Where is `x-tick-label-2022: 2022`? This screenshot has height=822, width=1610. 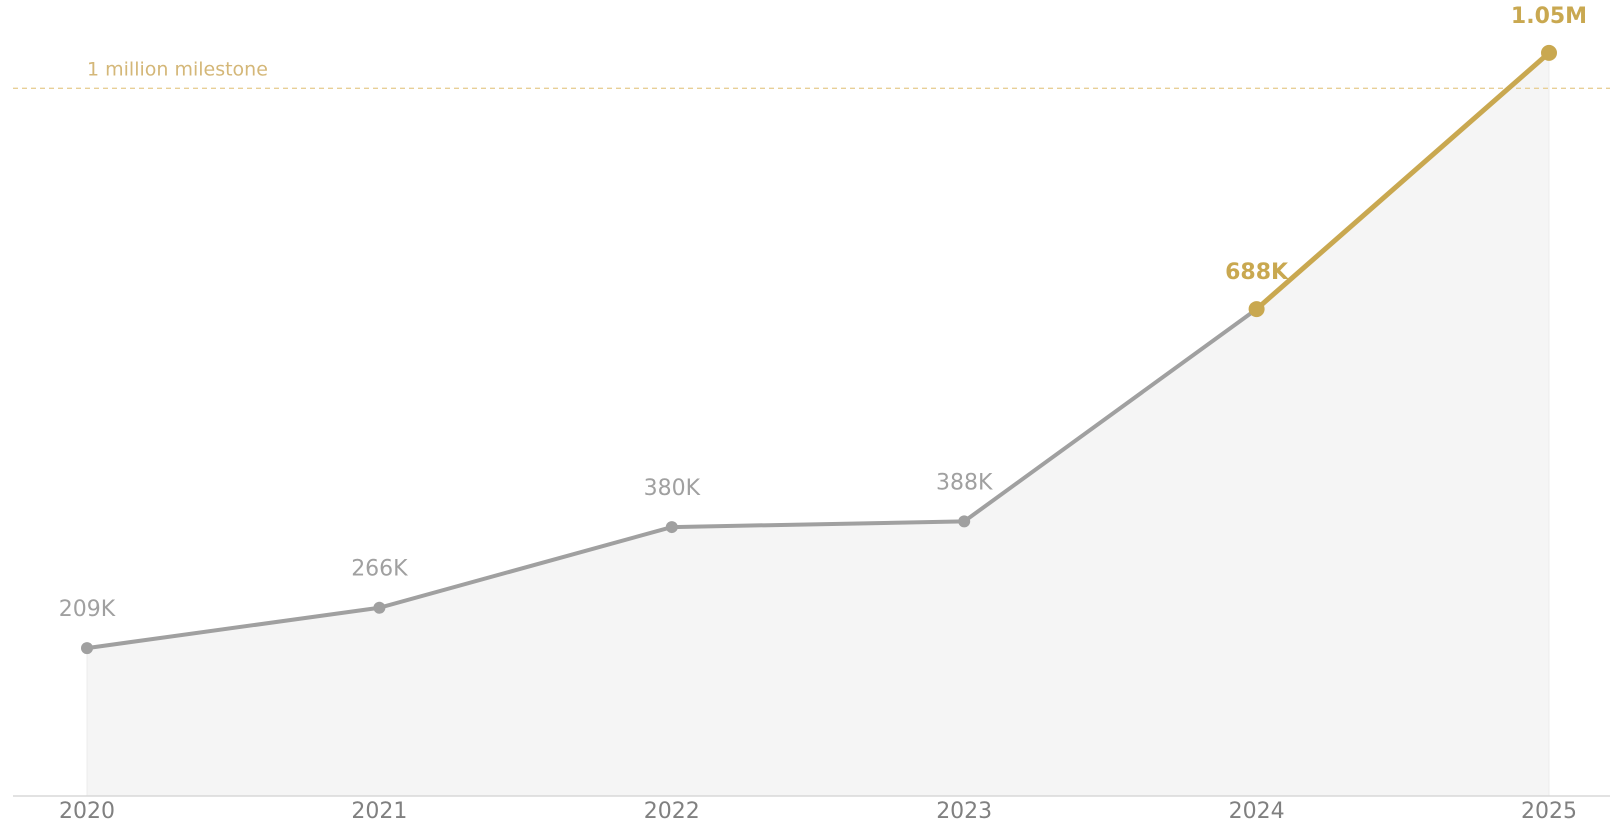
x-tick-label-2022: 2022 is located at coordinates (672, 810).